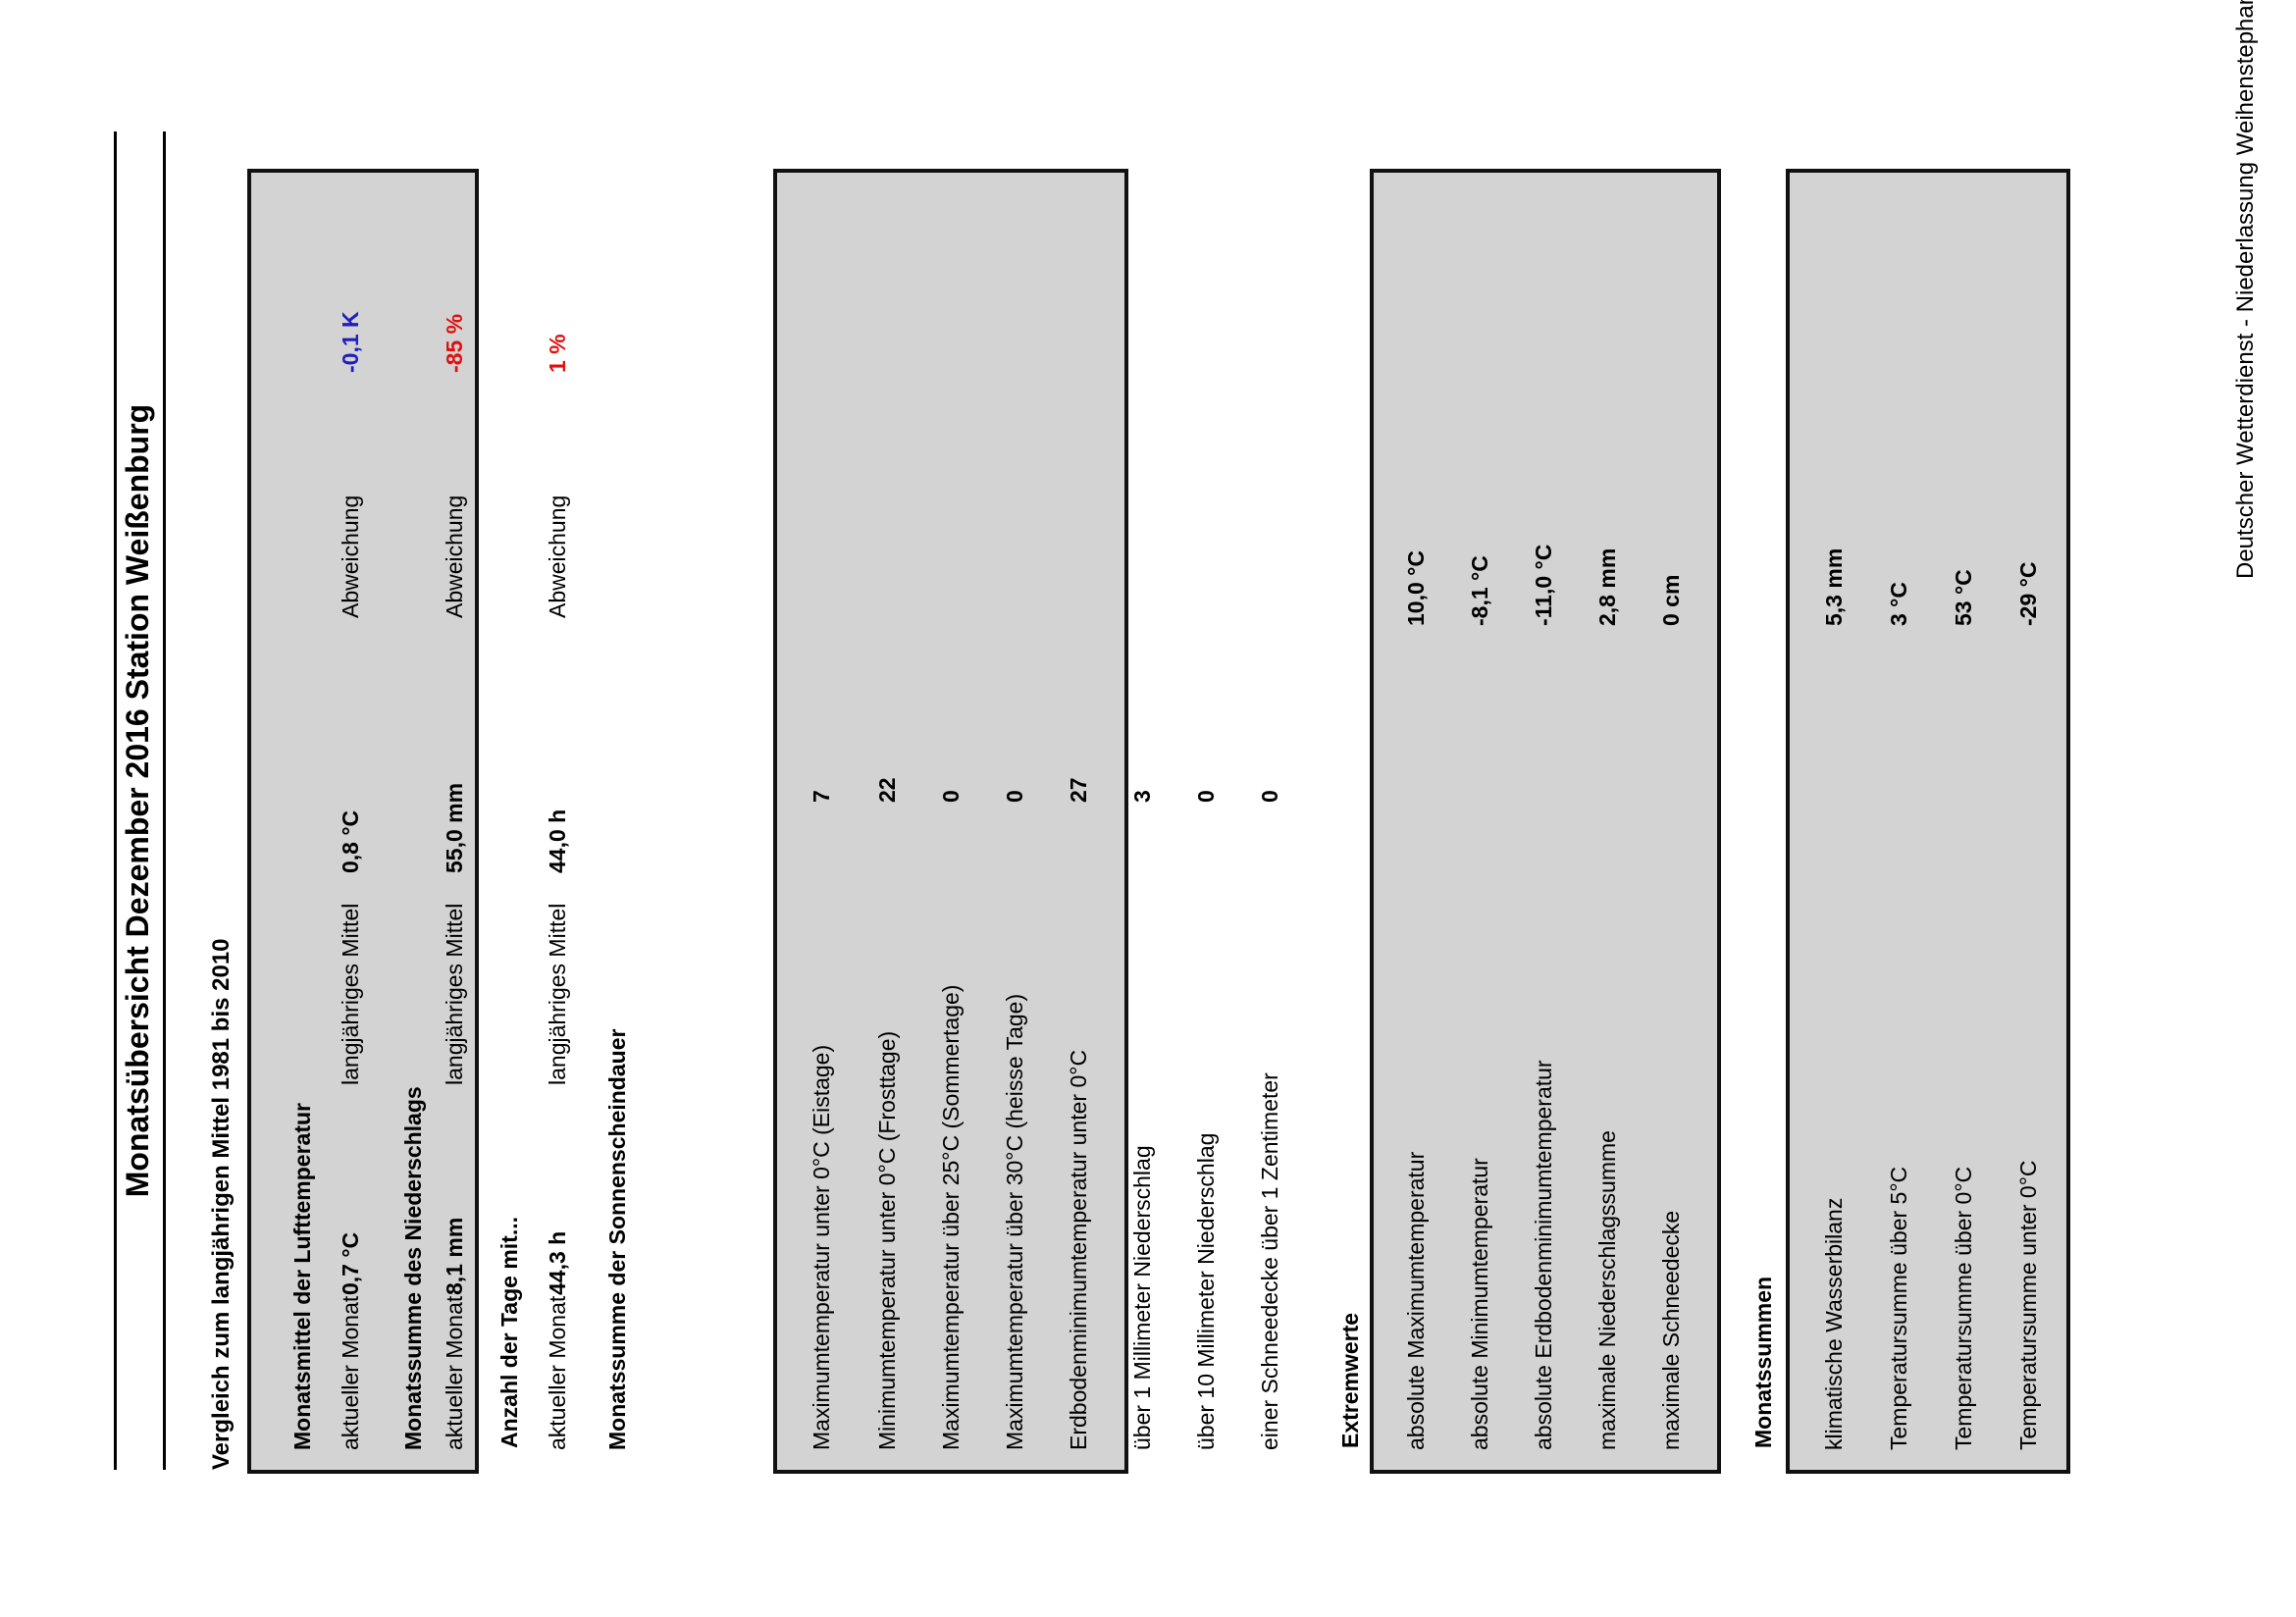 Image resolution: width=2296 pixels, height=1617 pixels. What do you see at coordinates (1078, 790) in the screenshot?
I see `days-value: 27` at bounding box center [1078, 790].